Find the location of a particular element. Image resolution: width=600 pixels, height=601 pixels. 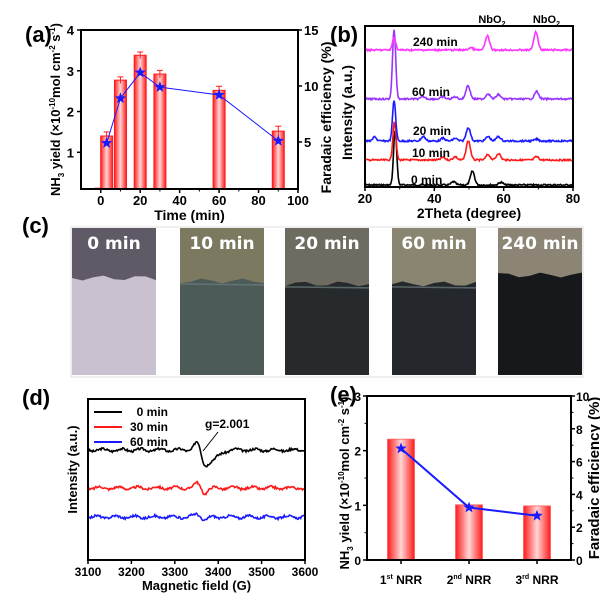

y-left-tick-label: 2 is located at coordinates (357, 452).